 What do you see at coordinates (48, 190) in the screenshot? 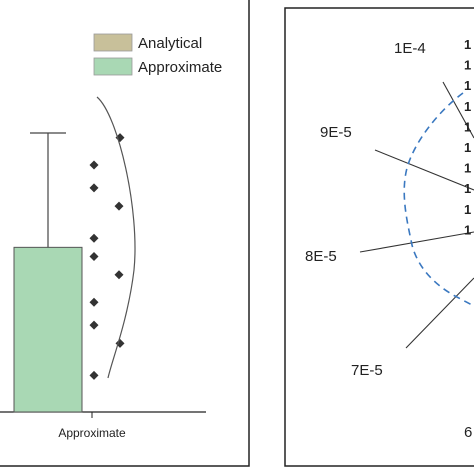
I see `error-bar-layer` at bounding box center [48, 190].